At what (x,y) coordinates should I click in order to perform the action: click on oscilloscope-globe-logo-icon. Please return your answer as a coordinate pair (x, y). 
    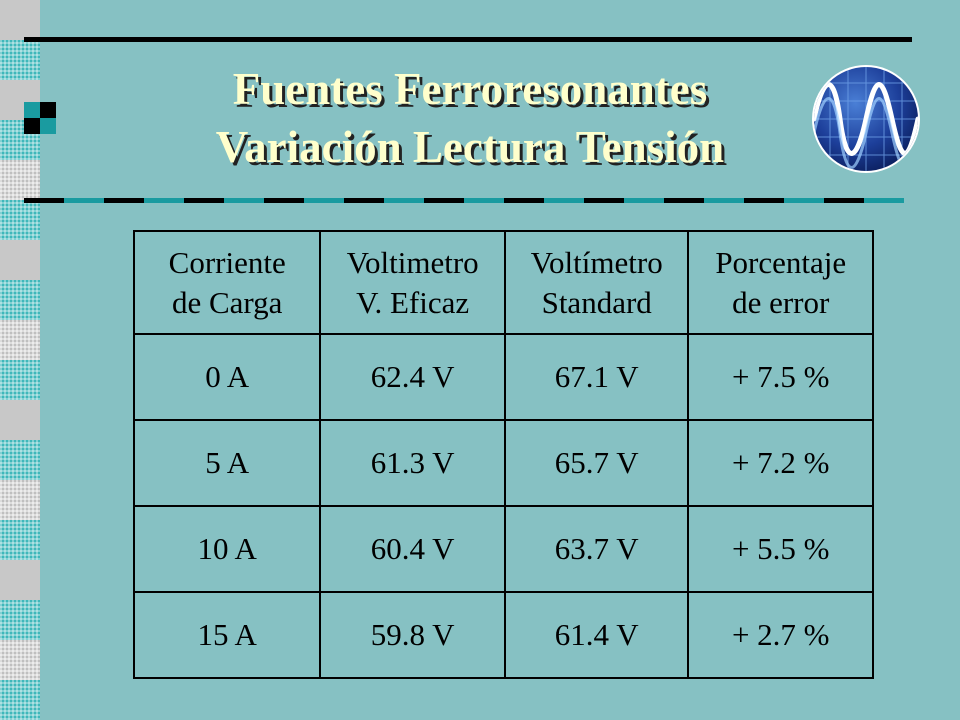
    Looking at the image, I should click on (866, 119).